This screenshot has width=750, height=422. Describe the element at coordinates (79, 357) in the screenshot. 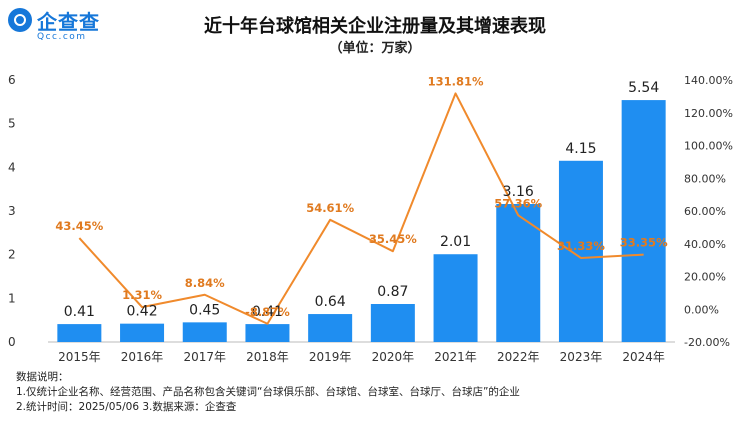

I see `x-tick-label: 2015年` at that location.